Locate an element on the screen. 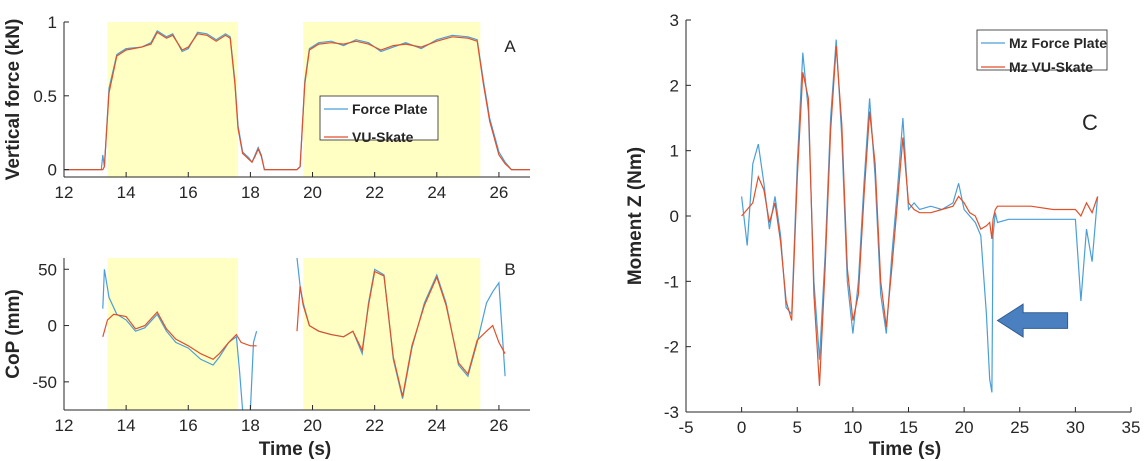  legend: Force Plate VU-Skate is located at coordinates (379, 120).